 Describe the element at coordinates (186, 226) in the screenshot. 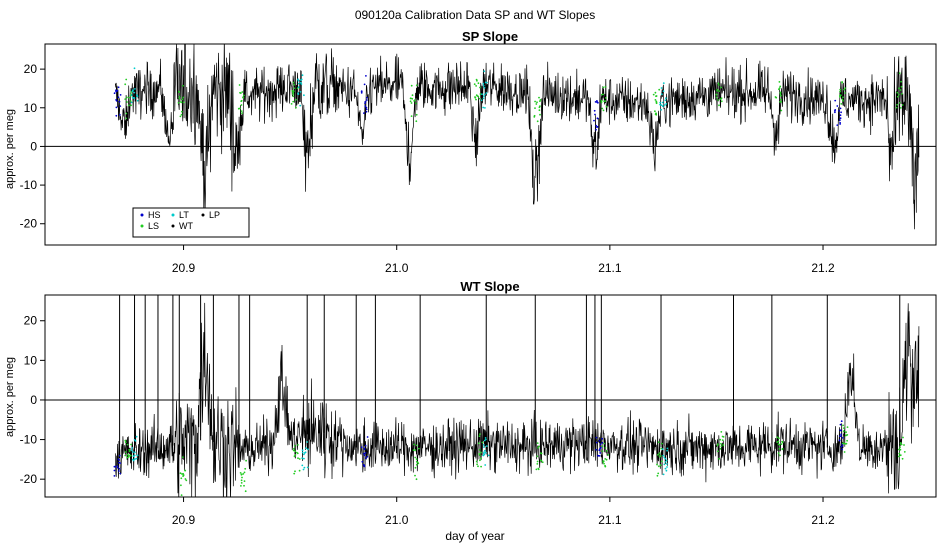

I see `legend-label: WT` at that location.